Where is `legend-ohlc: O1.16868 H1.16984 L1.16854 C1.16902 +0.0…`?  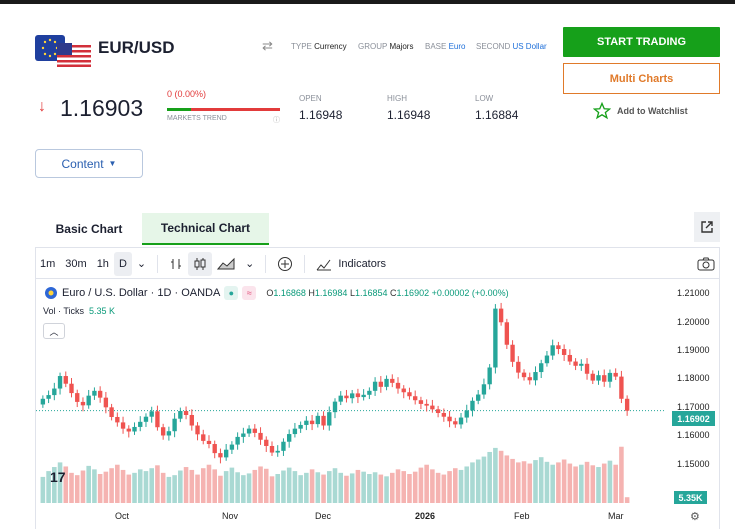
legend-ohlc: O1.16868 H1.16984 L1.16854 C1.16902 +0.0… is located at coordinates (387, 293).